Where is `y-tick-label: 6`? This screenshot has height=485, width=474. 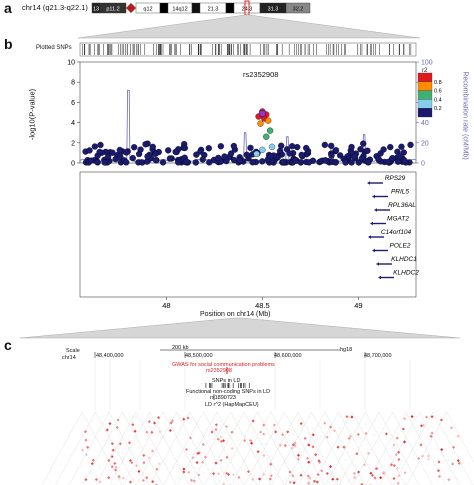
y-tick-label: 6 is located at coordinates (73, 103).